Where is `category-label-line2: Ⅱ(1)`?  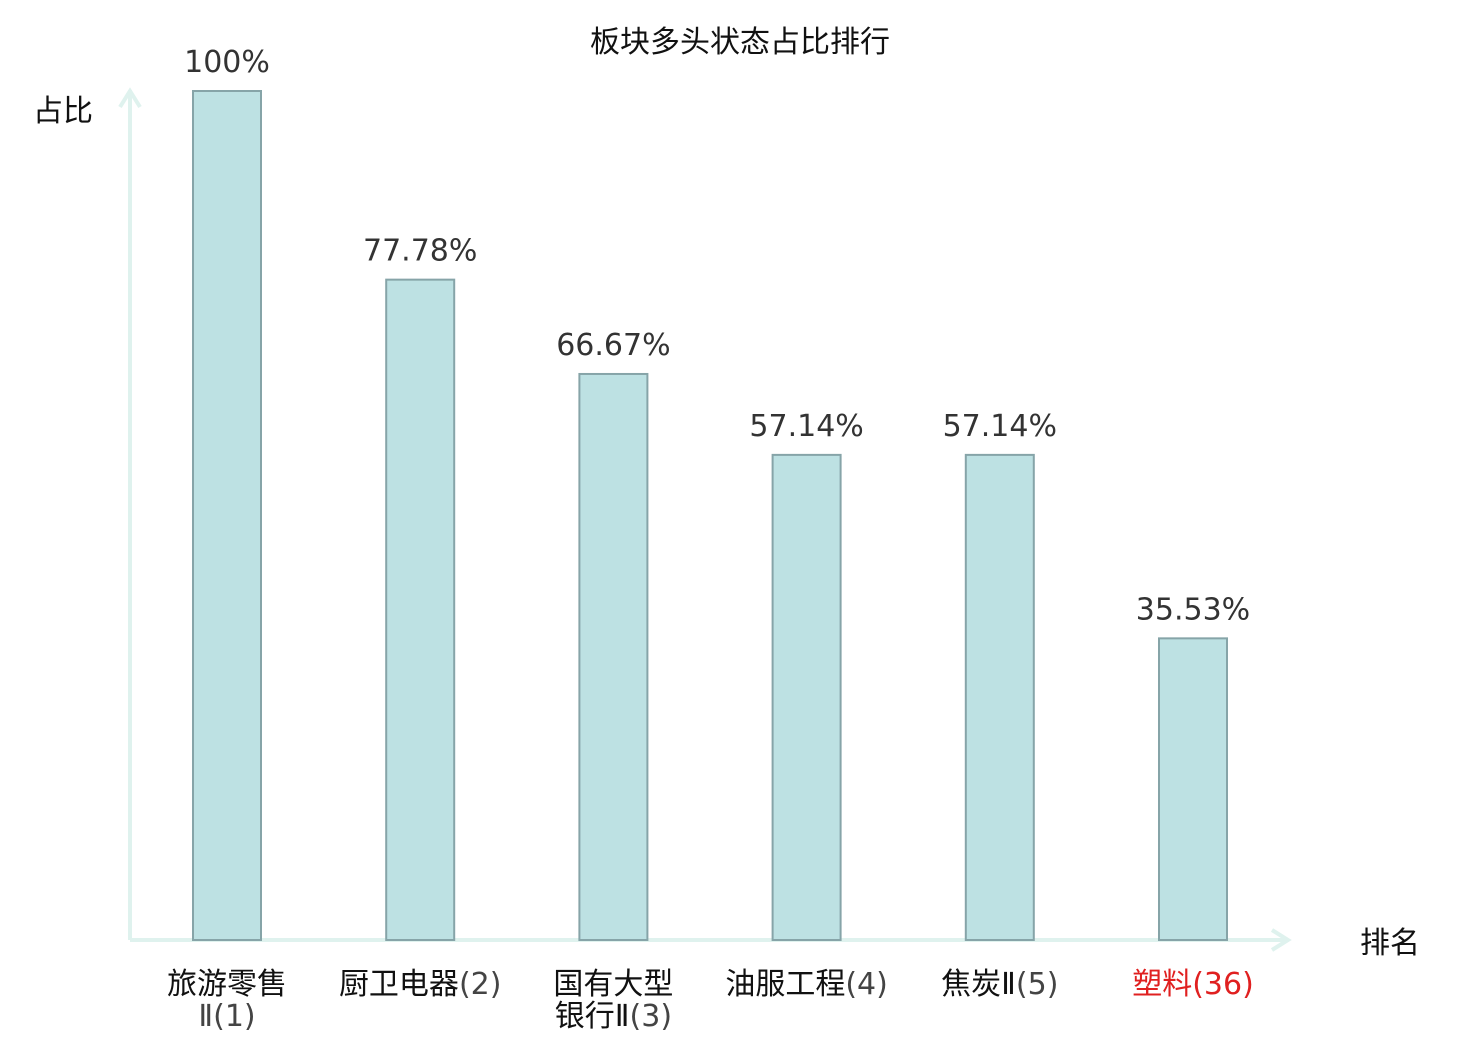 category-label-line2: Ⅱ(1) is located at coordinates (226, 1016).